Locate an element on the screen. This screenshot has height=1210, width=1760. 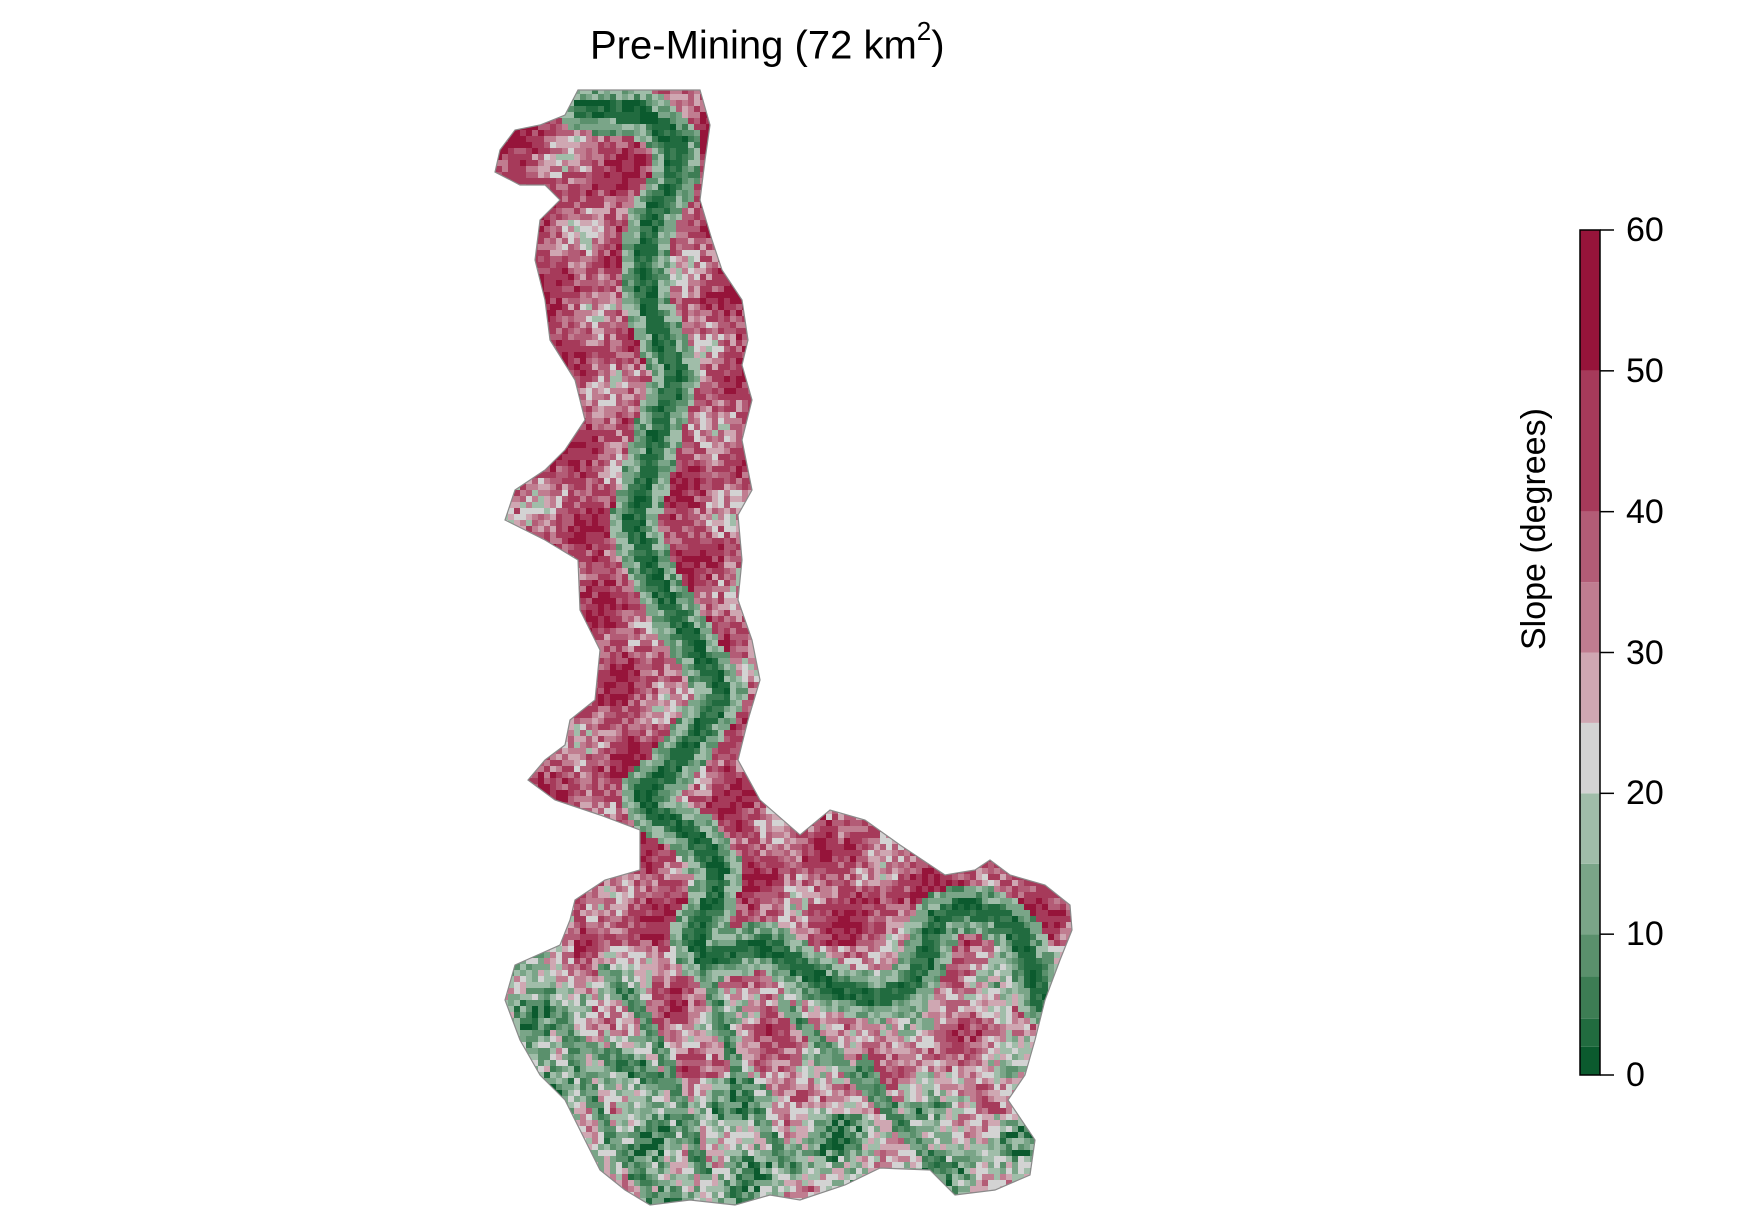
title-suffix: ) is located at coordinates (938, 45).